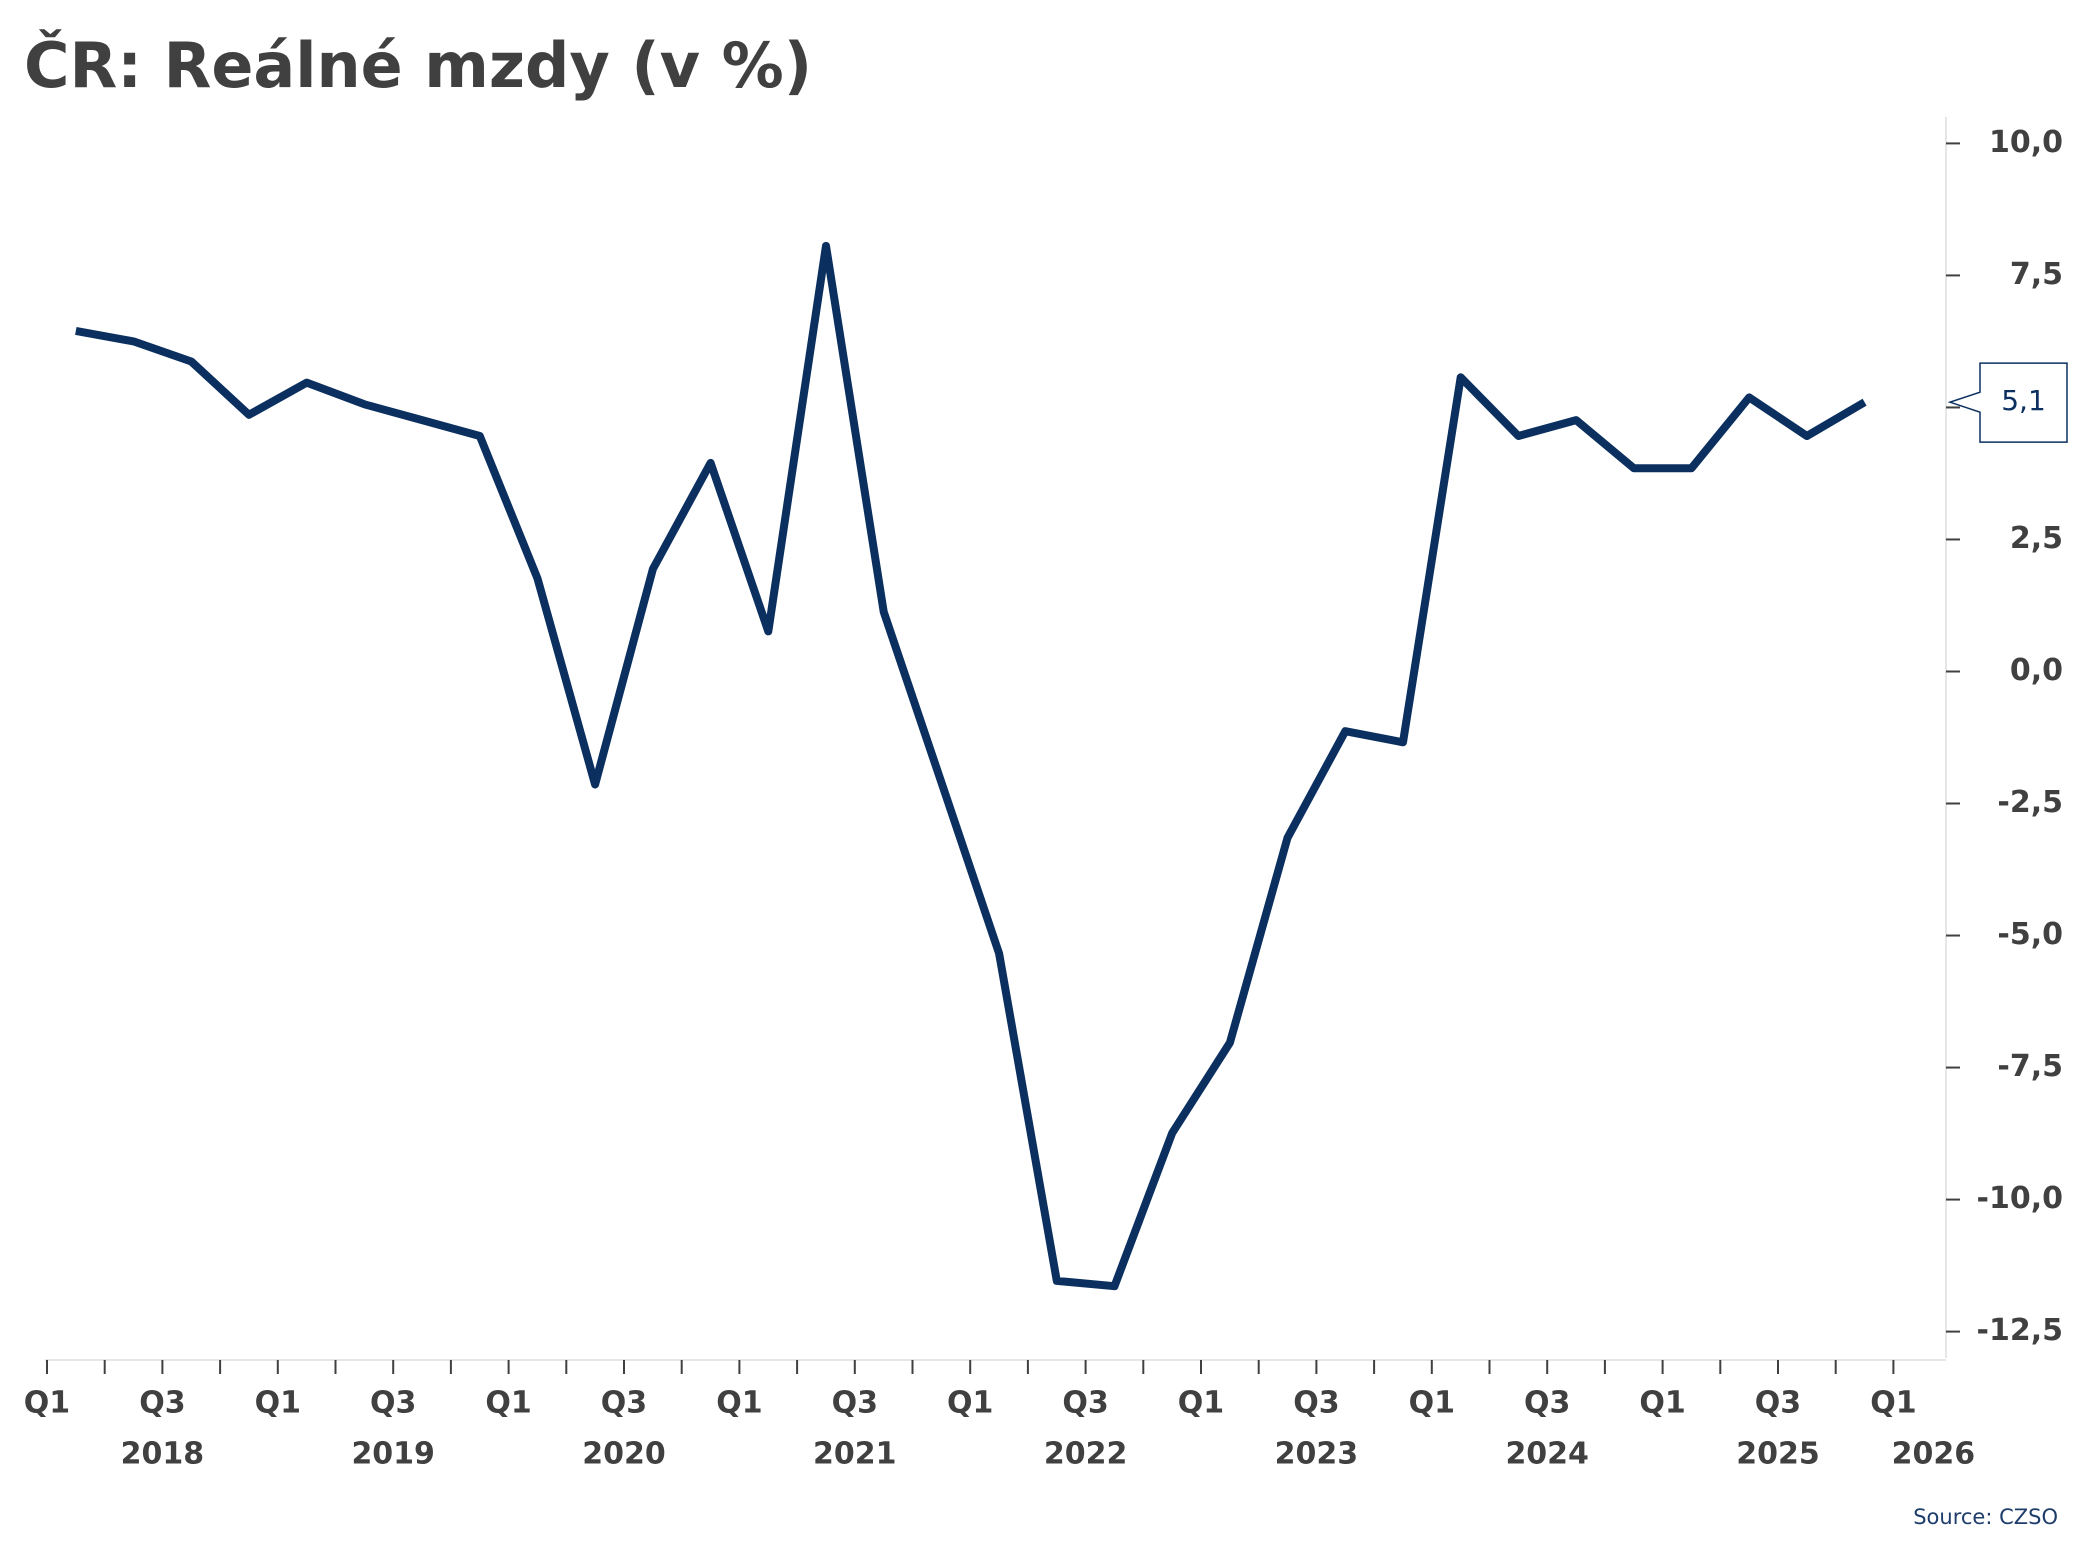  Describe the element at coordinates (418, 65) in the screenshot. I see `chart-title: ČR: Reálné mzdy (v %)` at that location.